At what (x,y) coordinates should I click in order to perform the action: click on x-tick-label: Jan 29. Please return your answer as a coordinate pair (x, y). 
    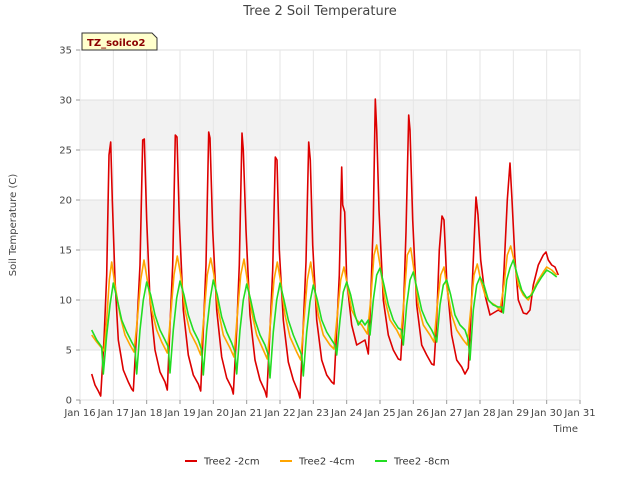
    Looking at the image, I should click on (513, 413).